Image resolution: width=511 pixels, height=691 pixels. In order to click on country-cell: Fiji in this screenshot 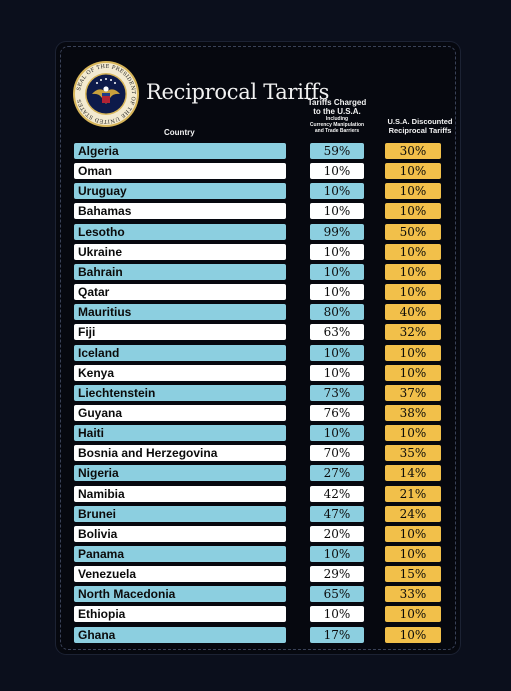, I will do `click(180, 332)`.